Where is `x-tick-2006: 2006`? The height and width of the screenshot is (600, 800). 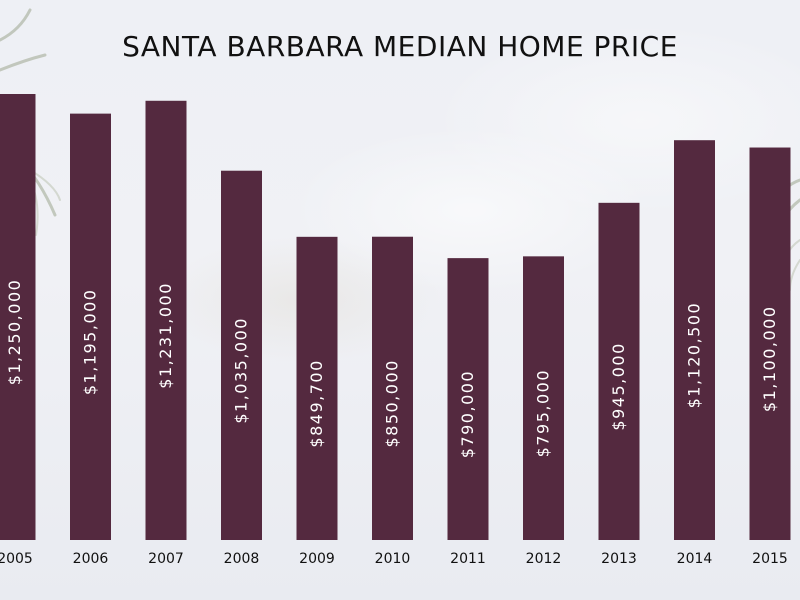
x-tick-2006: 2006 is located at coordinates (91, 559).